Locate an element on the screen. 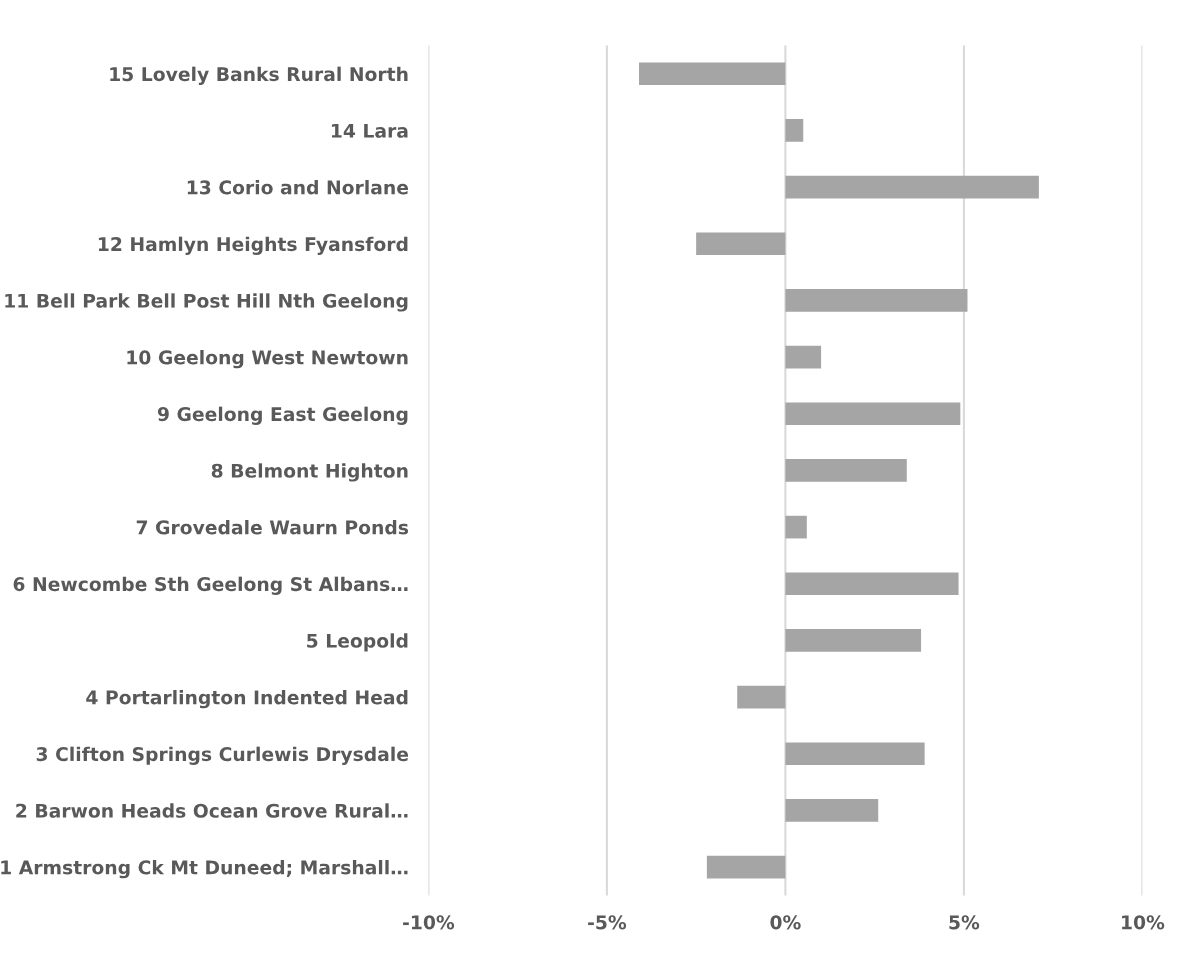 This screenshot has width=1190, height=967. x-tick-label: -5% is located at coordinates (607, 922).